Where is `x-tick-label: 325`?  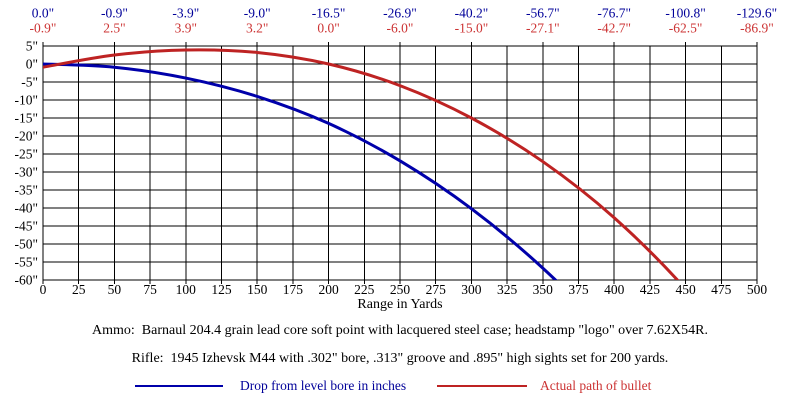 x-tick-label: 325 is located at coordinates (507, 289).